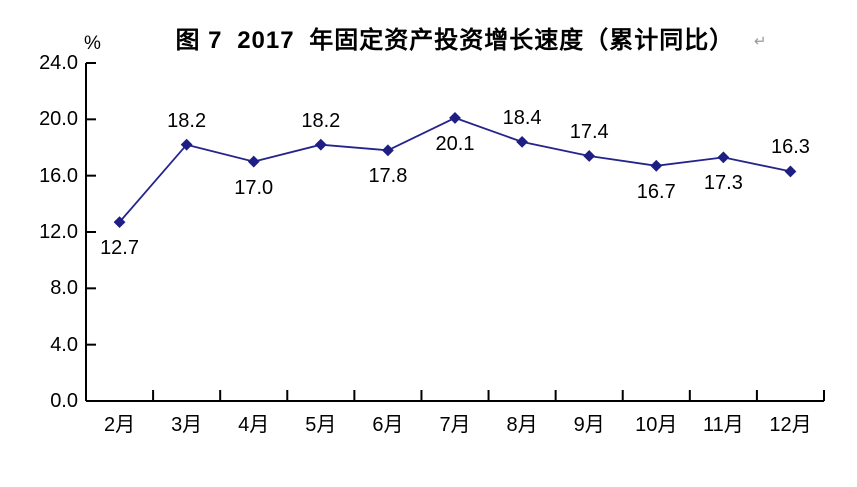  Describe the element at coordinates (455, 425) in the screenshot. I see `x-axis-tick-label: 7月` at that location.